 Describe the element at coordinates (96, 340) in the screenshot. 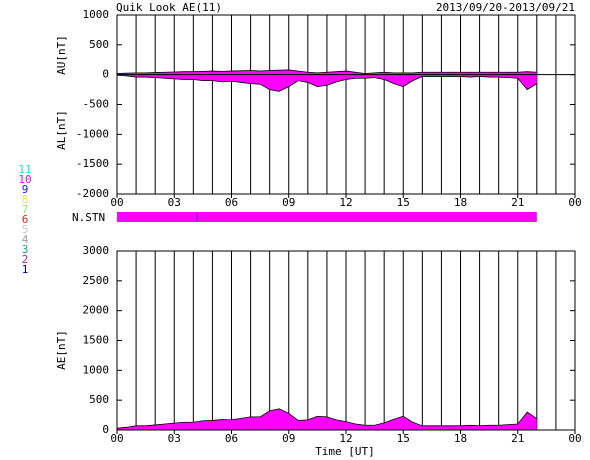

I see `y-tick-label: 1500` at that location.